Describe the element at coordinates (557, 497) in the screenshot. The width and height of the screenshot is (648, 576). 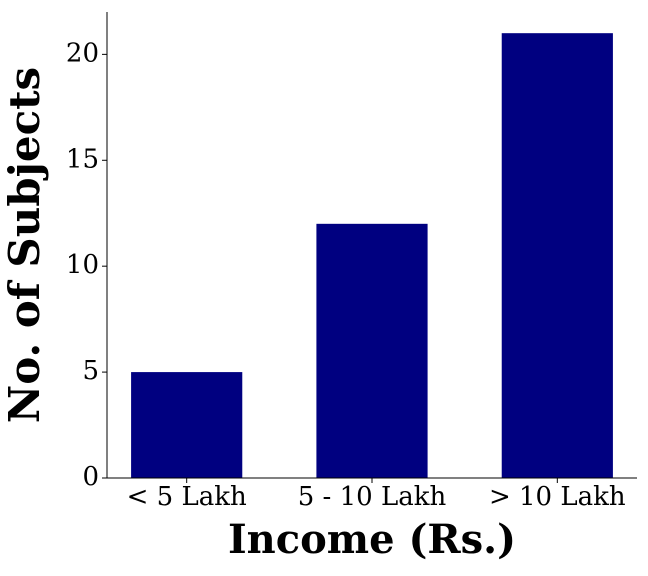
I see `x-tick-label: > 10 Lakh` at that location.